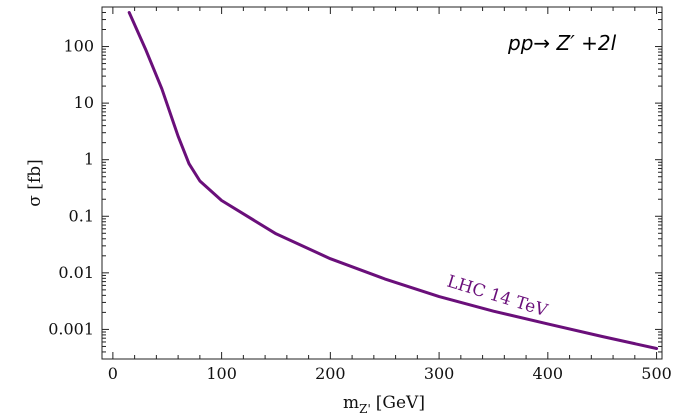  What do you see at coordinates (439, 373) in the screenshot?
I see `x-tick-label: 300` at bounding box center [439, 373].